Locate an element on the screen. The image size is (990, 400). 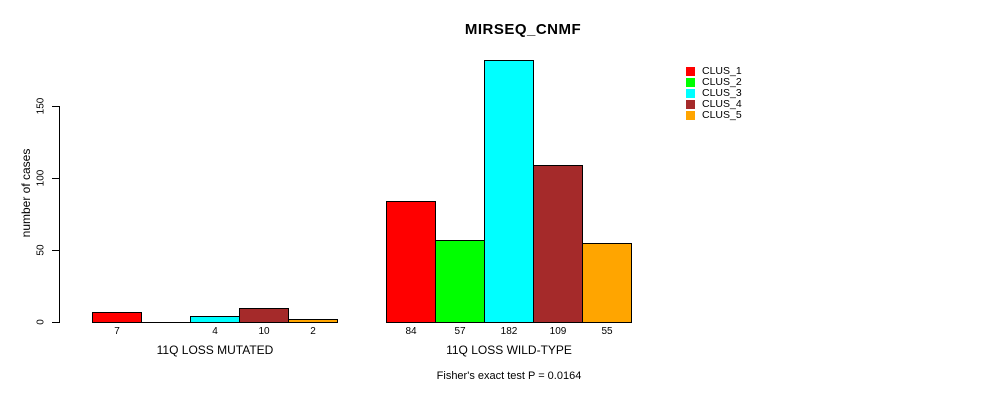
bar-value-label: 182 is located at coordinates (509, 331).